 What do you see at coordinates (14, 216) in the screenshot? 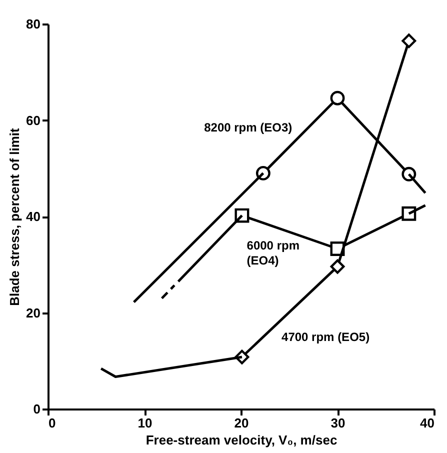
I see `y-axis-title: Blade stress, percent of limit` at bounding box center [14, 216].